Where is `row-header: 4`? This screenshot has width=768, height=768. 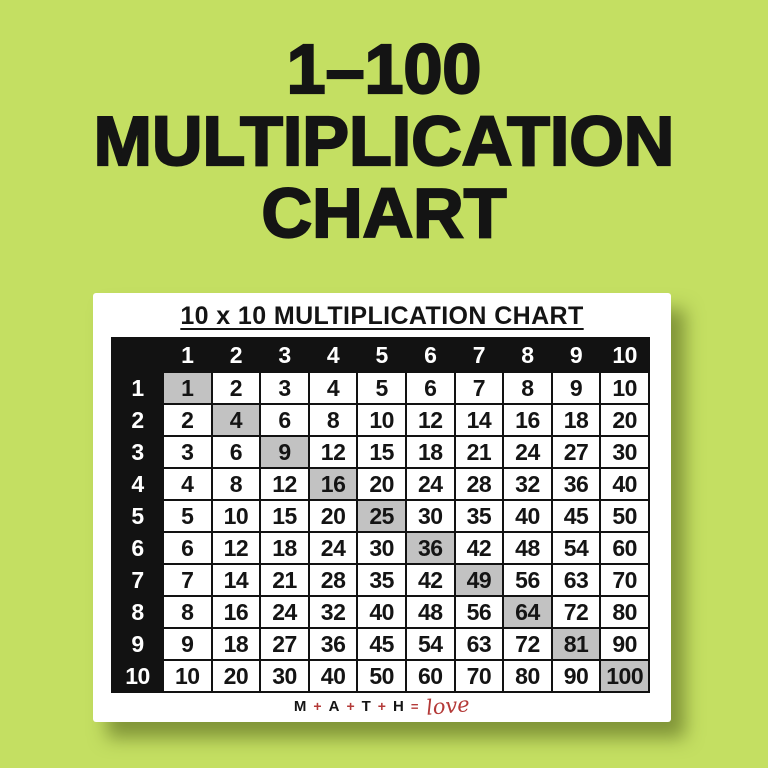
row-header: 4 is located at coordinates (137, 484).